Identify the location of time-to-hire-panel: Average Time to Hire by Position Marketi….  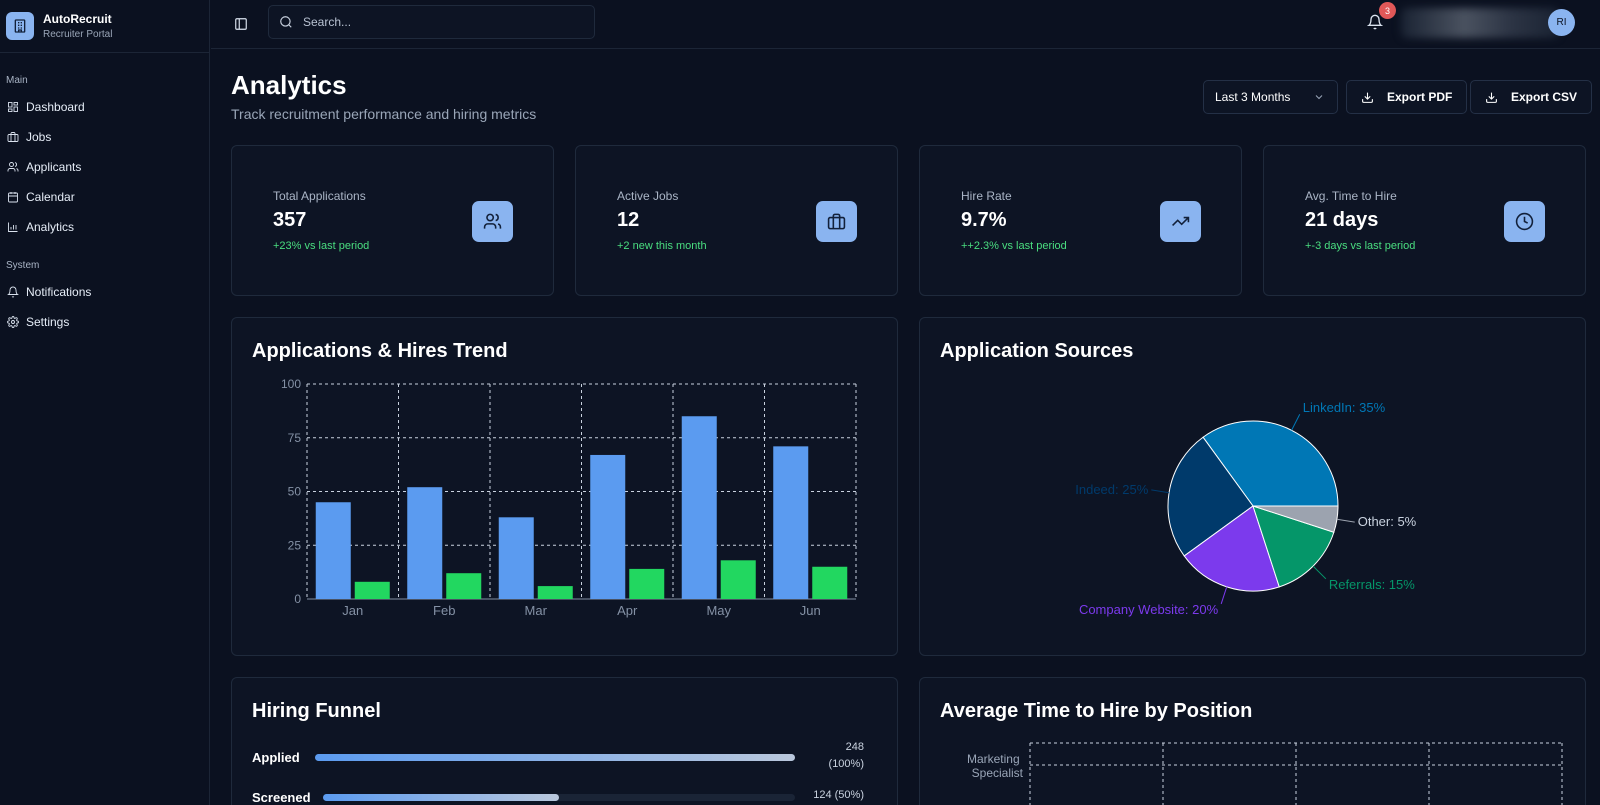
(1252, 741).